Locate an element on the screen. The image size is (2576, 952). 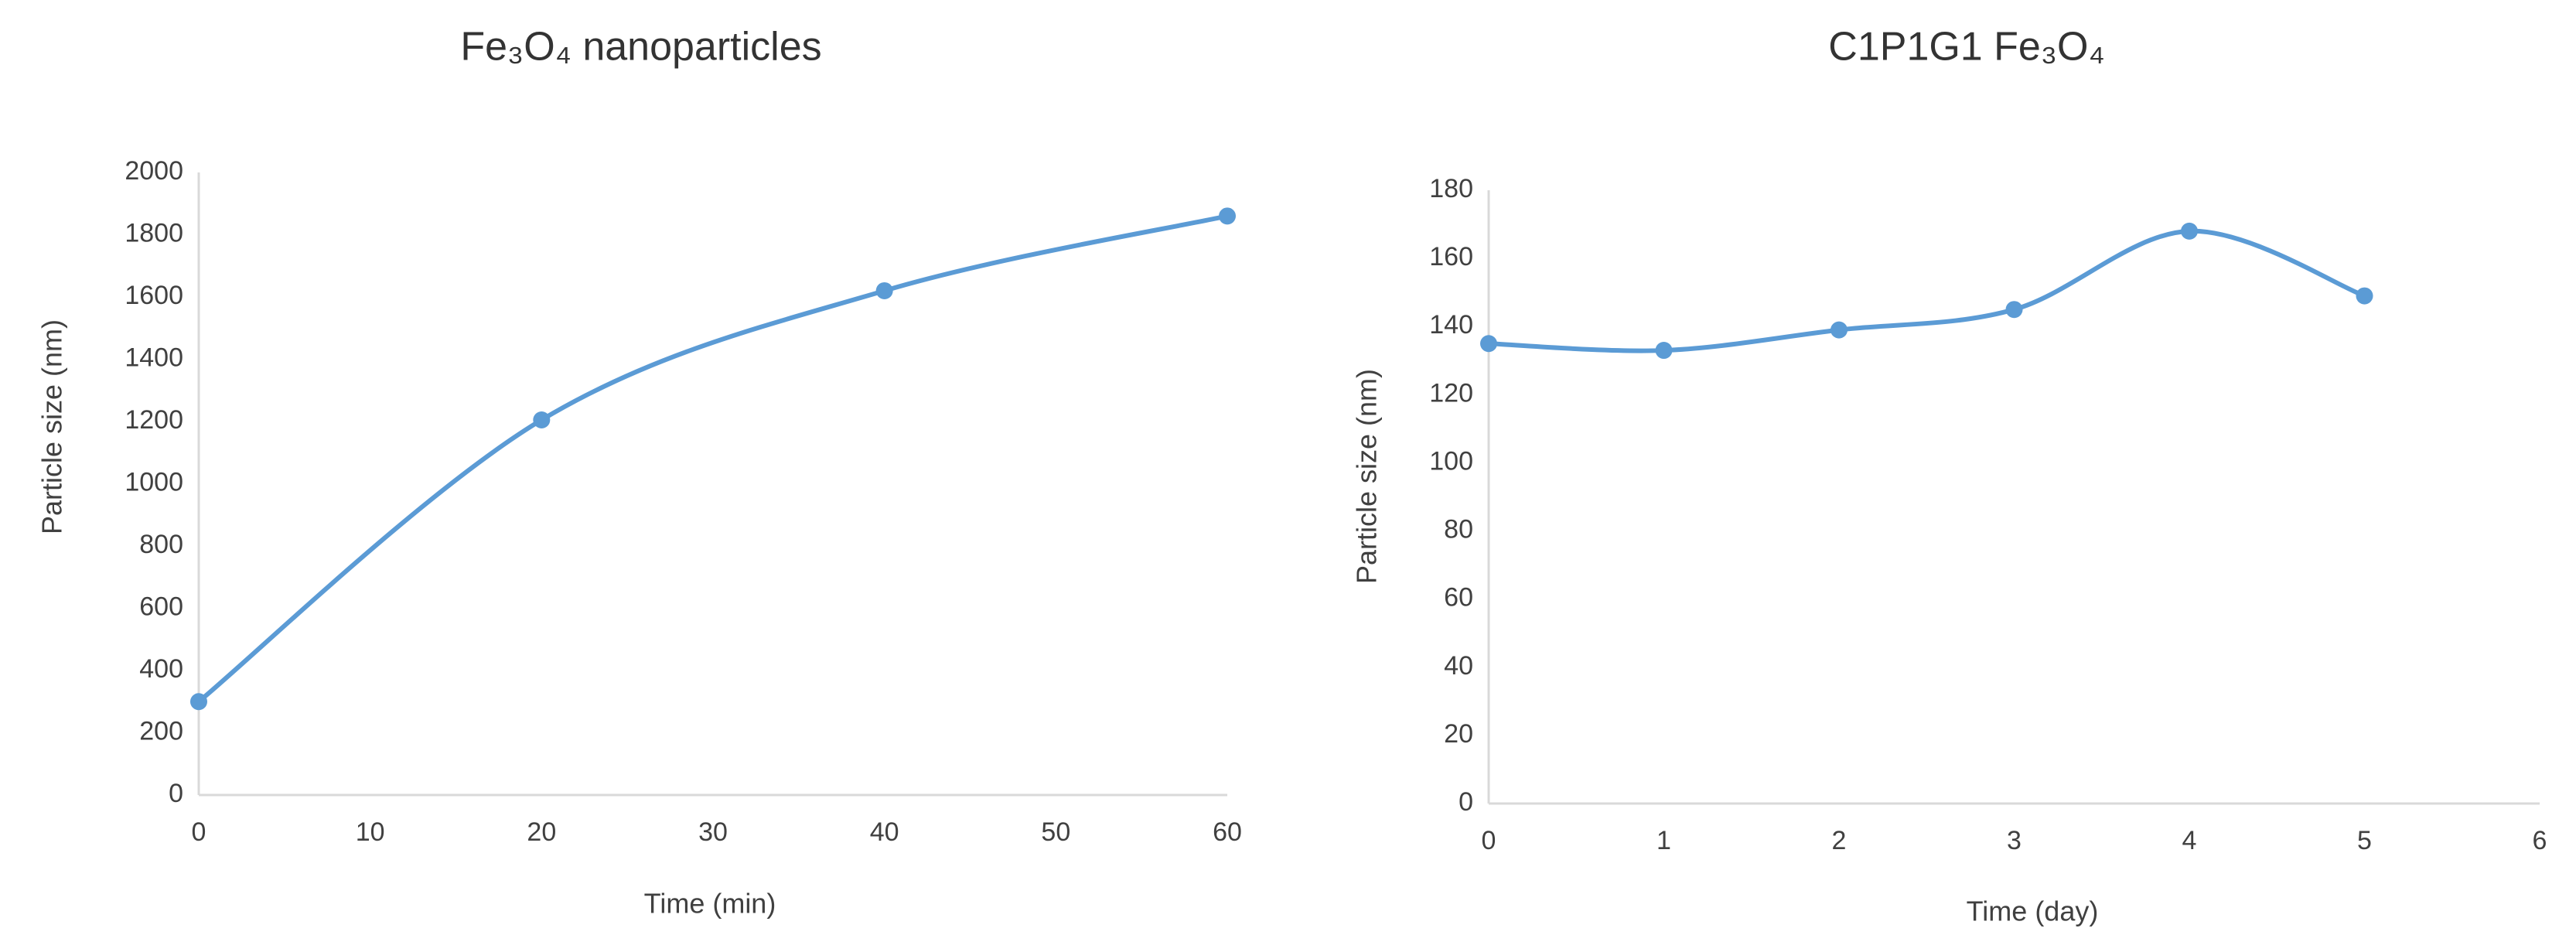
x-axis-label: Time (min) is located at coordinates (710, 904).